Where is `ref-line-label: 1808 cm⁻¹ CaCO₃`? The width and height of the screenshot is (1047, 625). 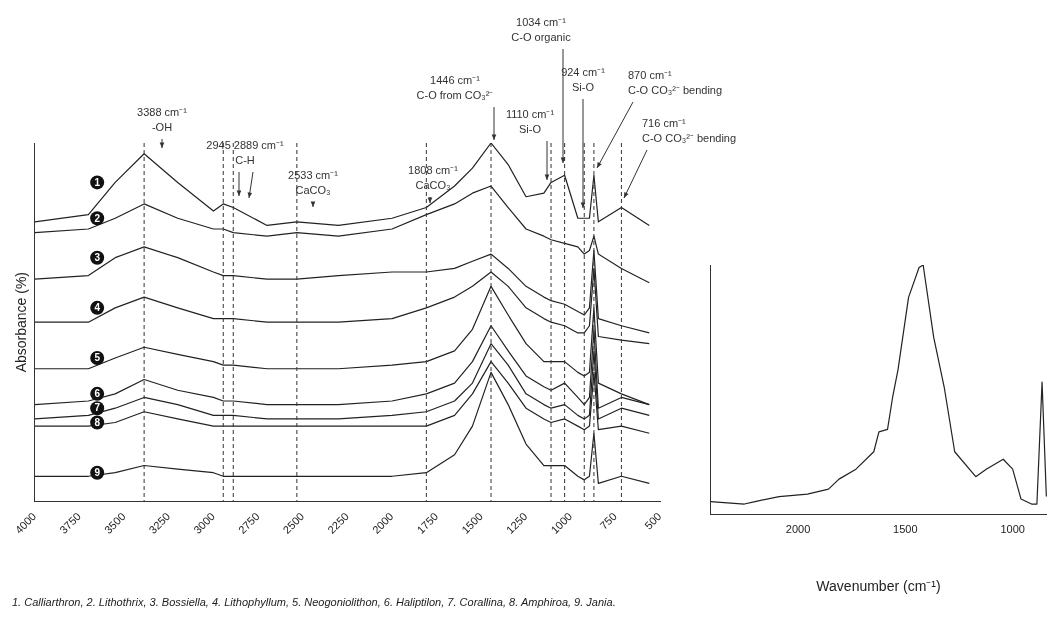 ref-line-label: 1808 cm⁻¹ CaCO₃ is located at coordinates (433, 177).